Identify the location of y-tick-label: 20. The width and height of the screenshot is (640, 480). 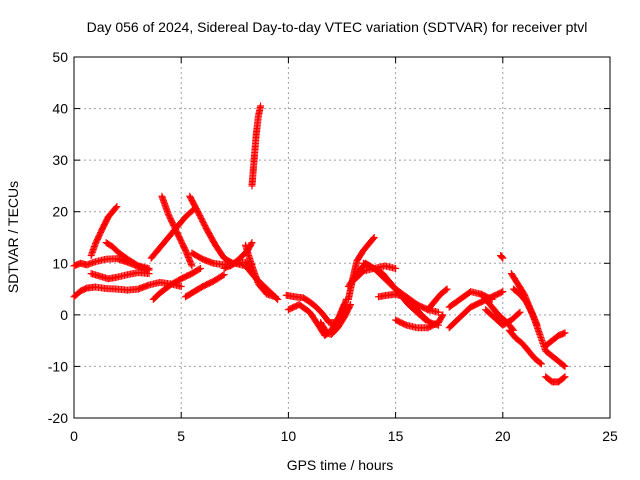
(60, 212).